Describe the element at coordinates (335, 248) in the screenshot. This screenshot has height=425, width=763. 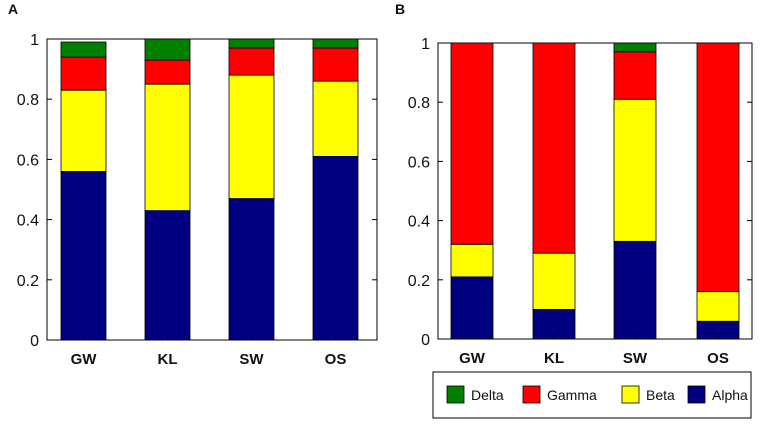
I see `bar-segment-alpha-os` at that location.